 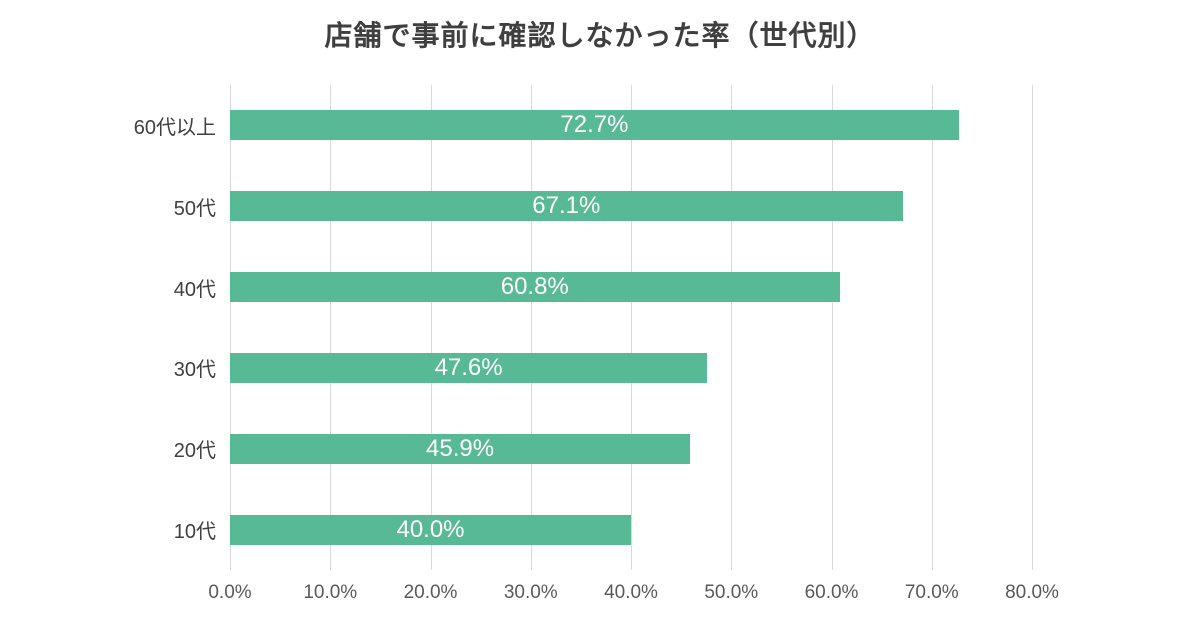 What do you see at coordinates (194, 451) in the screenshot?
I see `category-label: 20代` at bounding box center [194, 451].